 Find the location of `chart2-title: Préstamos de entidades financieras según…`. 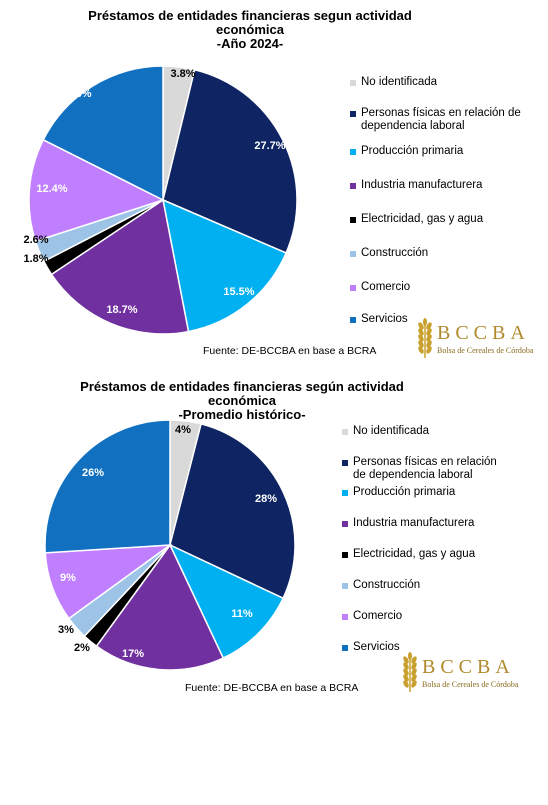

chart2-title: Préstamos de entidades financieras según… is located at coordinates (242, 401).